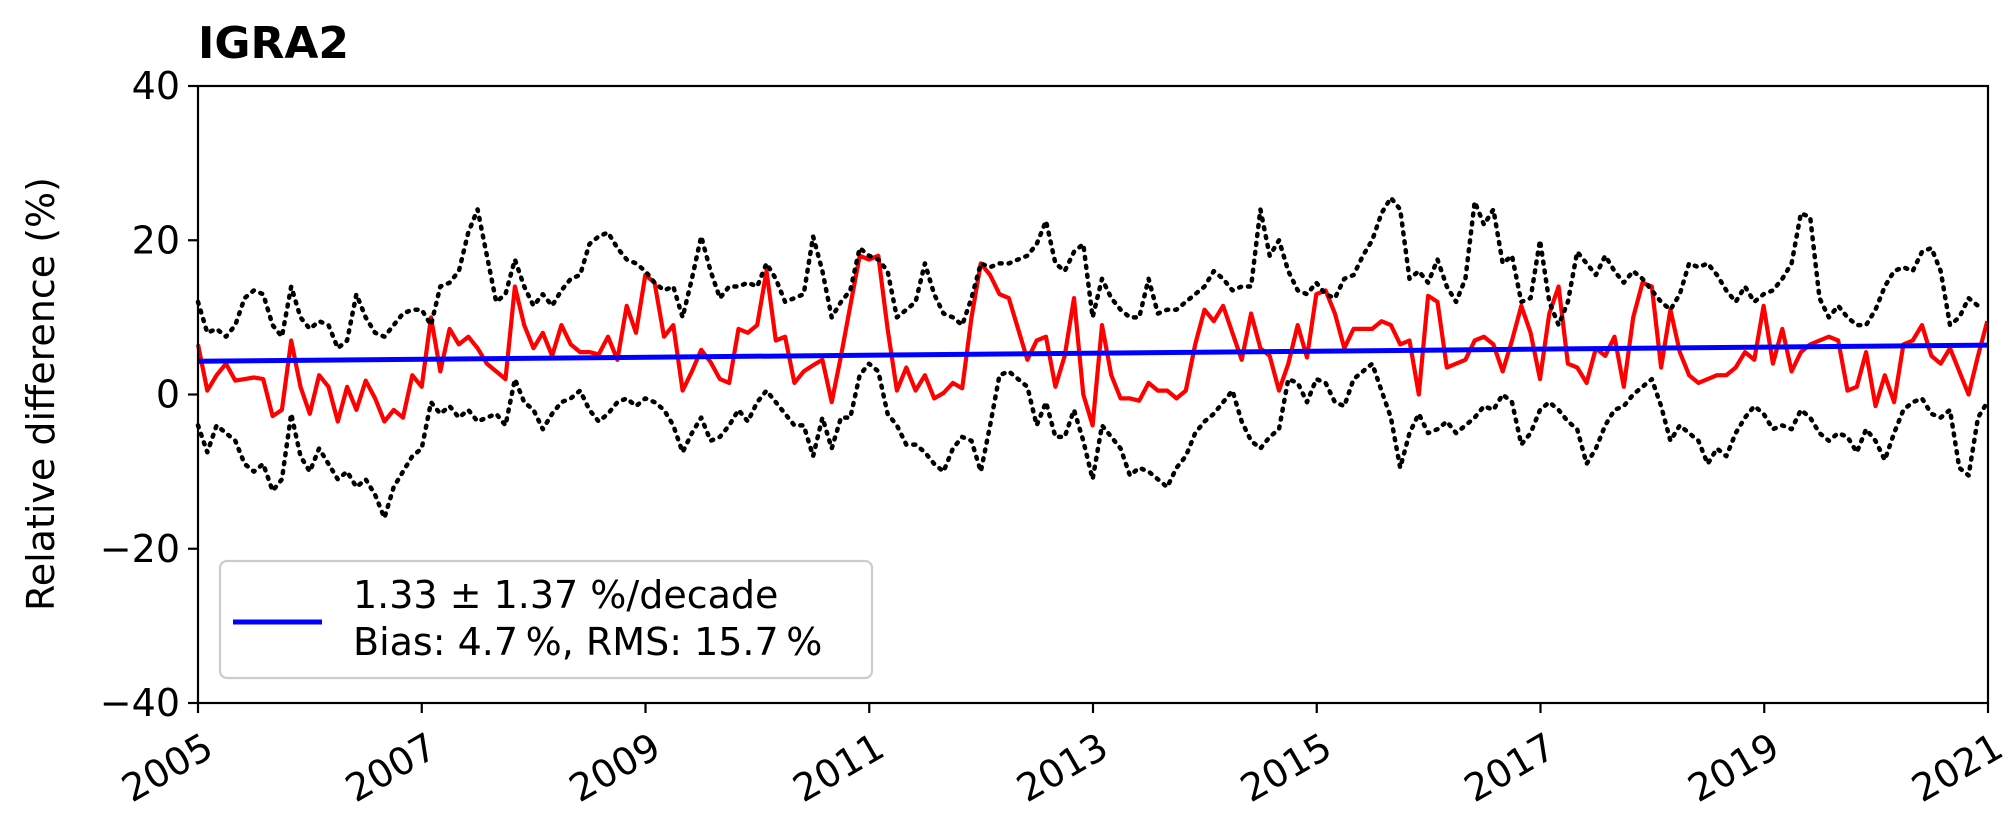  Describe the element at coordinates (168, 395) in the screenshot. I see `y-tick-label: 0` at that location.